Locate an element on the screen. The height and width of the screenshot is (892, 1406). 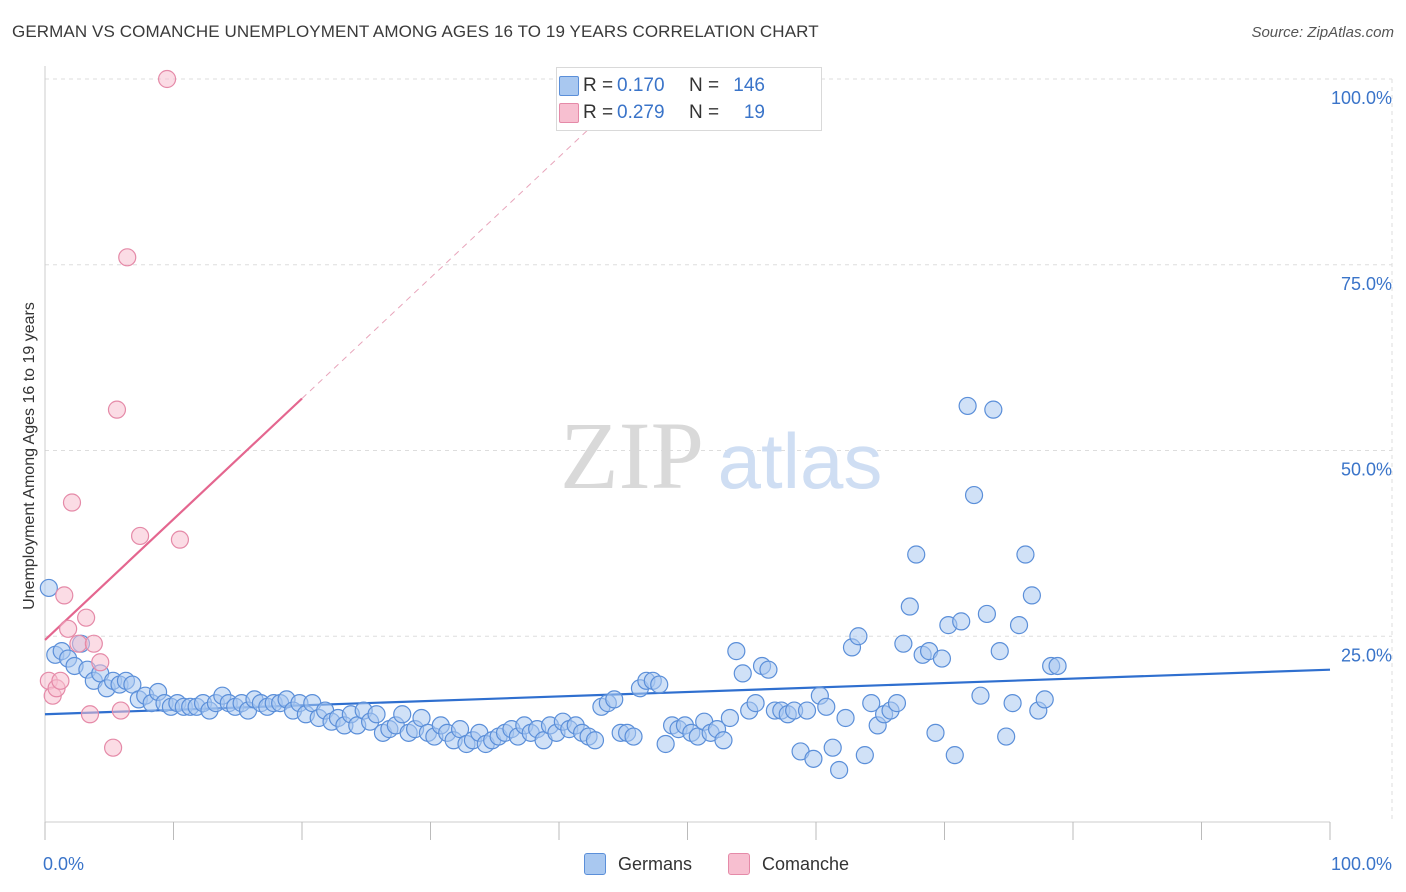
watermark-atlas: atlas is located at coordinates (800, 461).